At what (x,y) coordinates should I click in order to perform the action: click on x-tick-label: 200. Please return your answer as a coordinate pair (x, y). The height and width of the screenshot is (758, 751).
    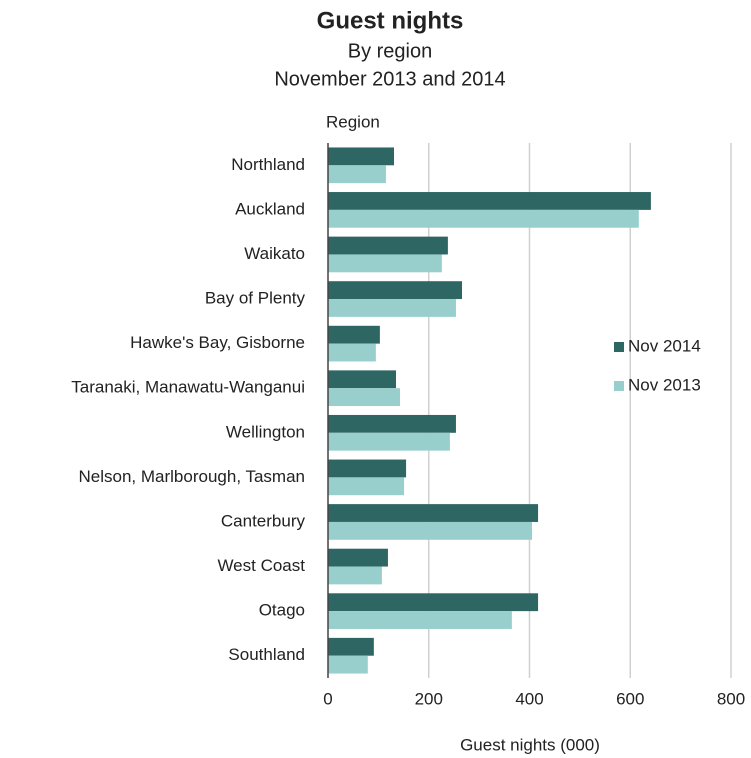
    Looking at the image, I should click on (429, 698).